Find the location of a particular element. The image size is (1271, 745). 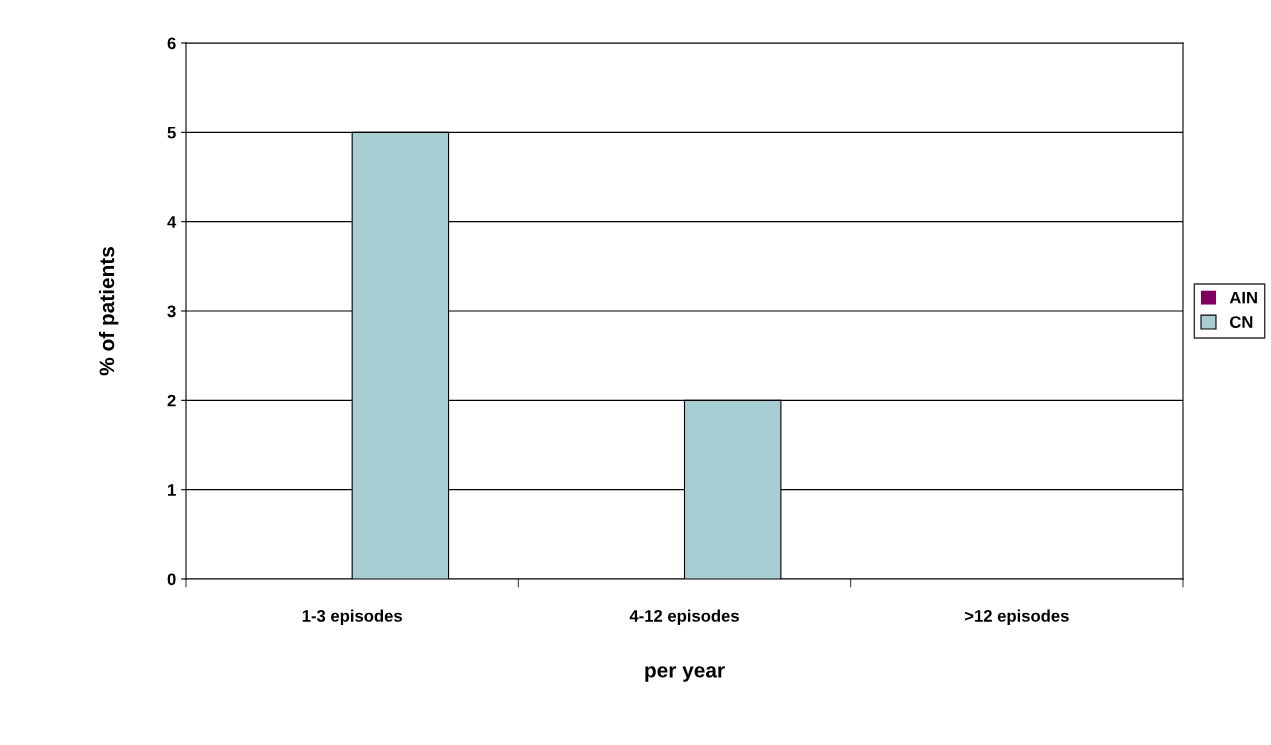

x-tick-label: 1-3 episodes is located at coordinates (352, 617).